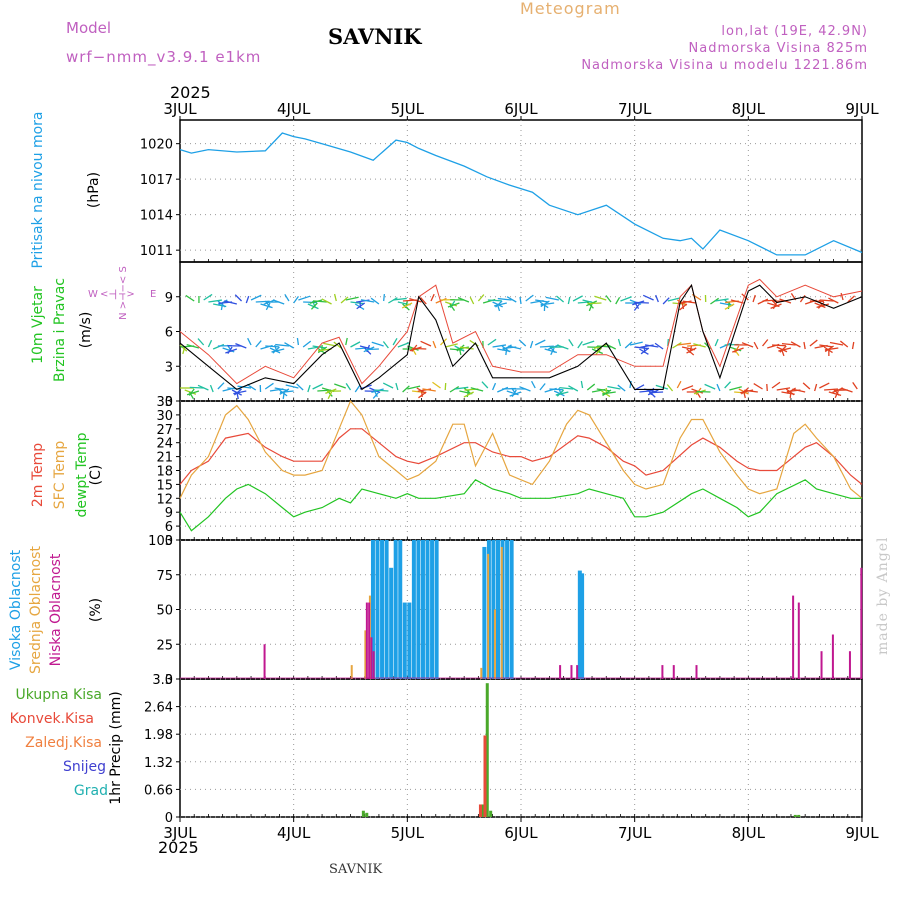 Image resolution: width=900 pixels, height=900 pixels. Describe the element at coordinates (38, 325) in the screenshot. I see `wind-label-1: 10m Vjetar` at that location.